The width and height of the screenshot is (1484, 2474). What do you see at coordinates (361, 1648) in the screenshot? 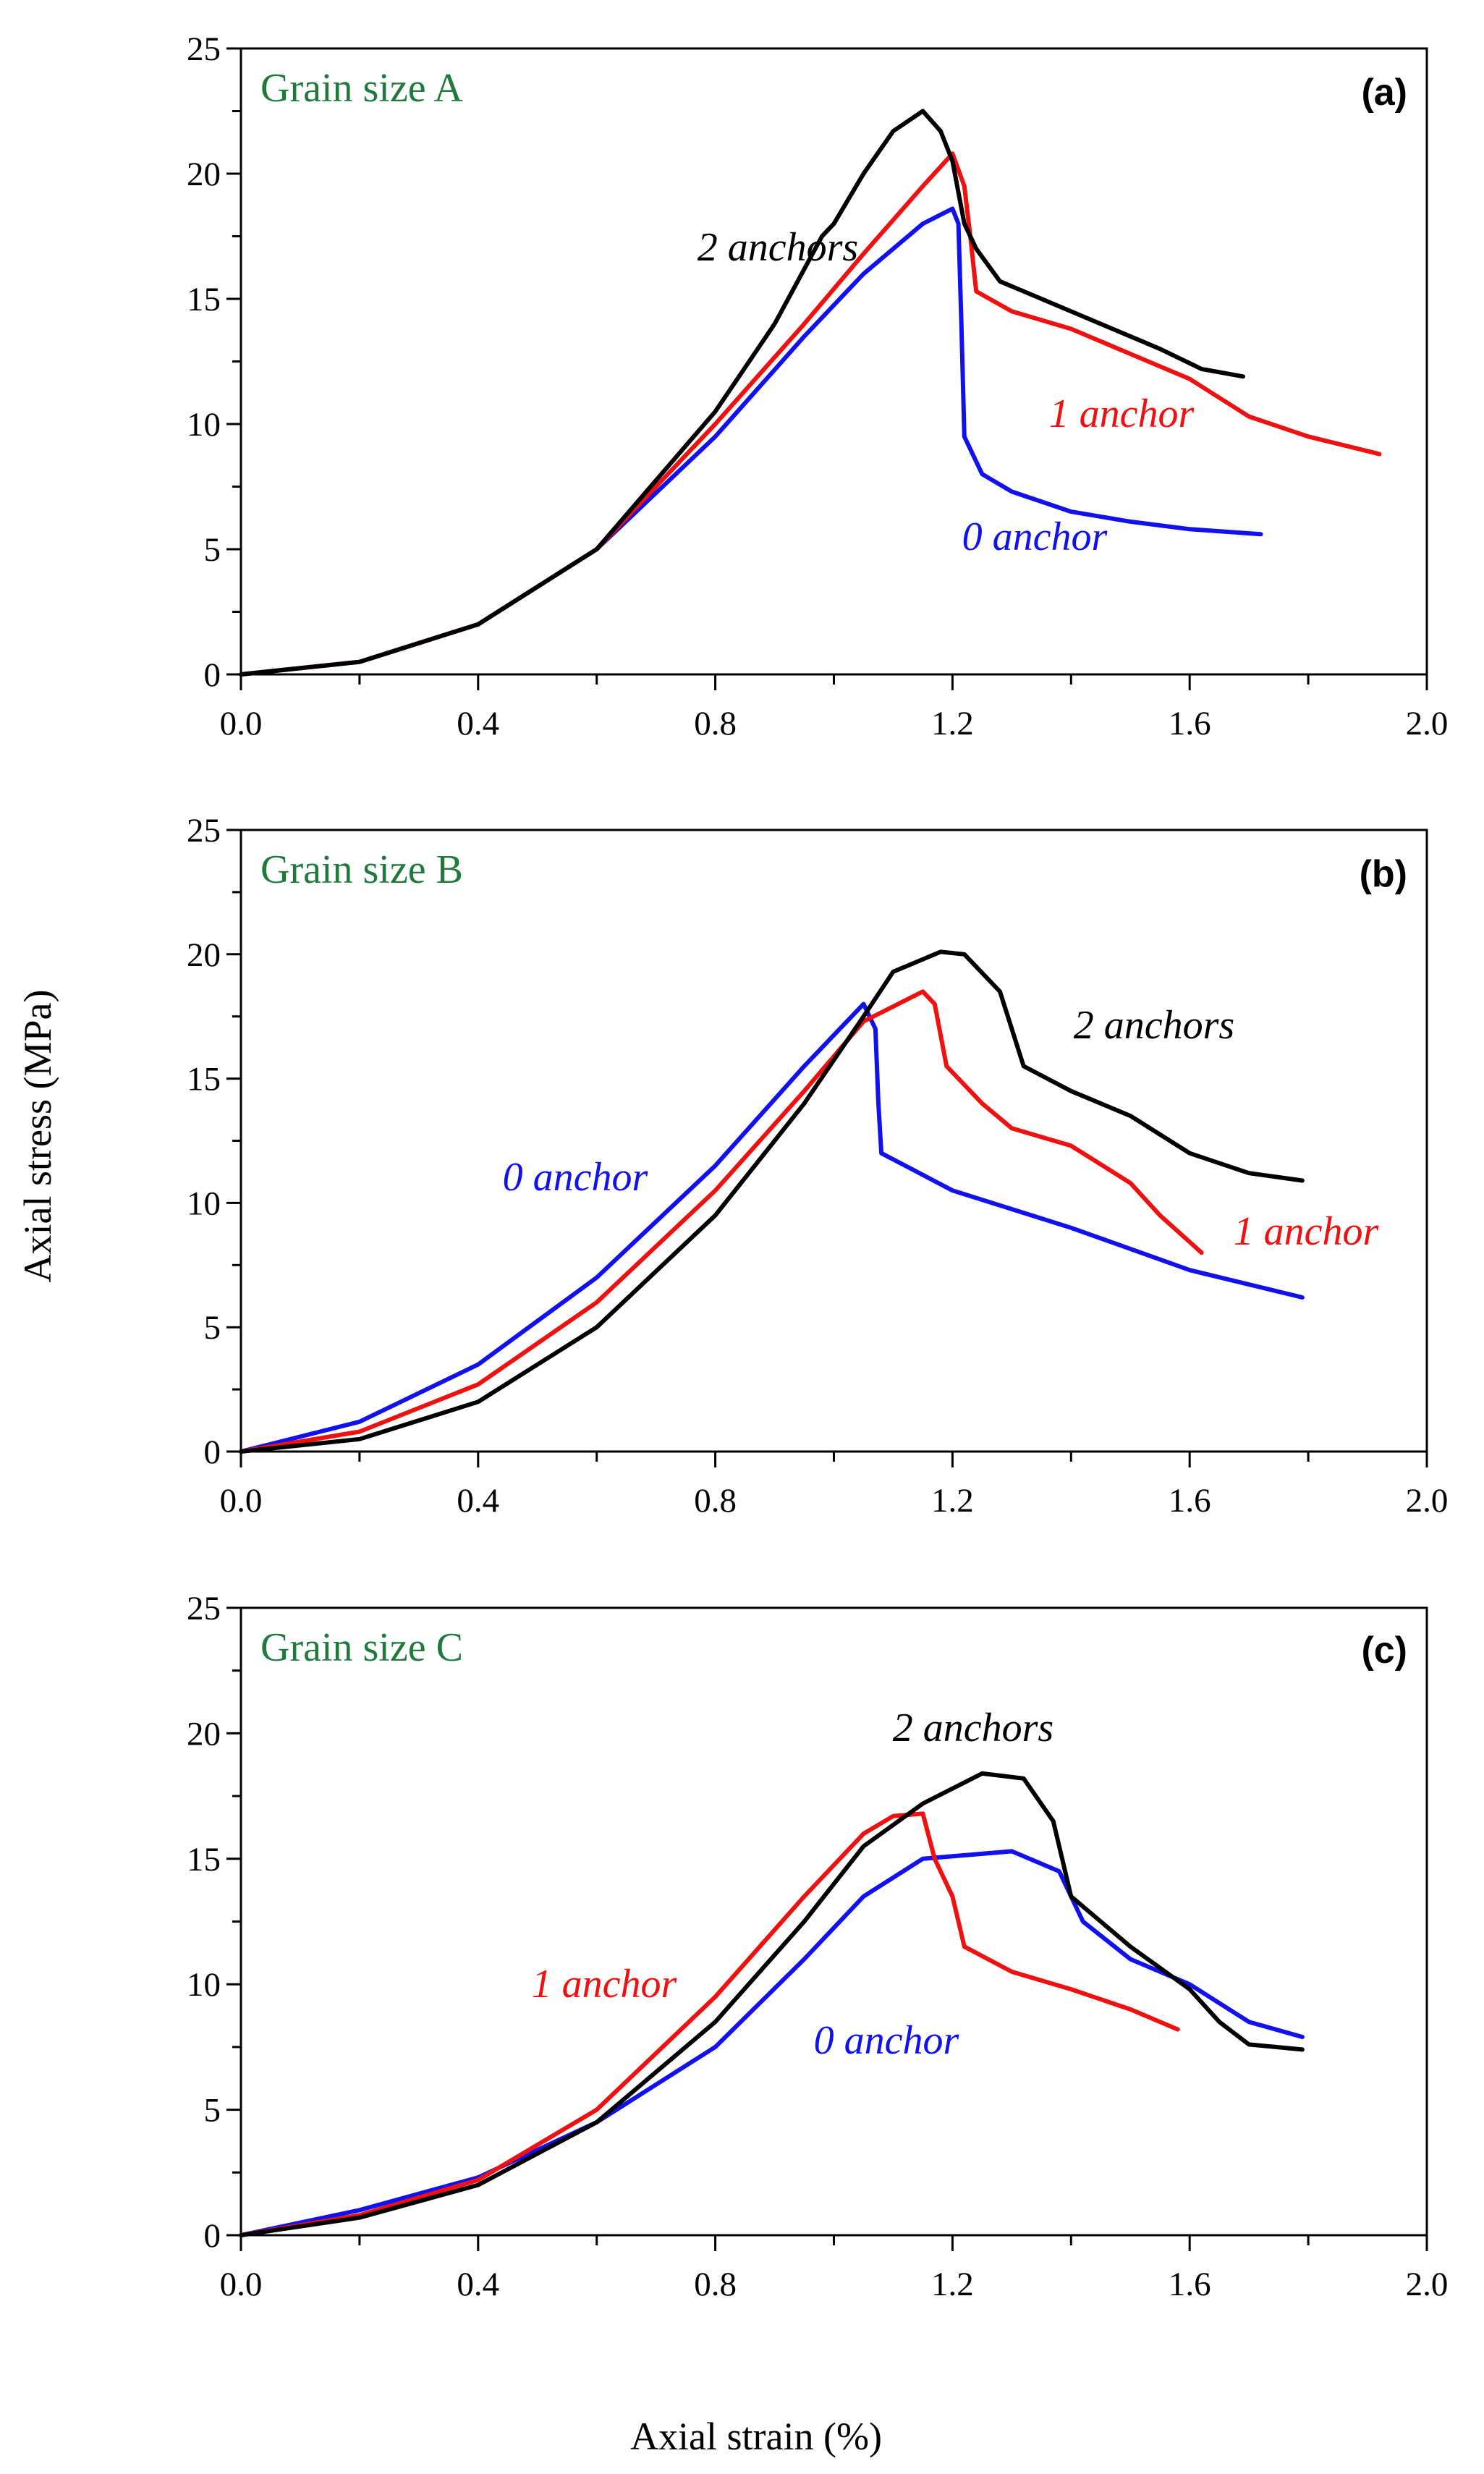
I see `panel-title: Grain size C` at bounding box center [361, 1648].